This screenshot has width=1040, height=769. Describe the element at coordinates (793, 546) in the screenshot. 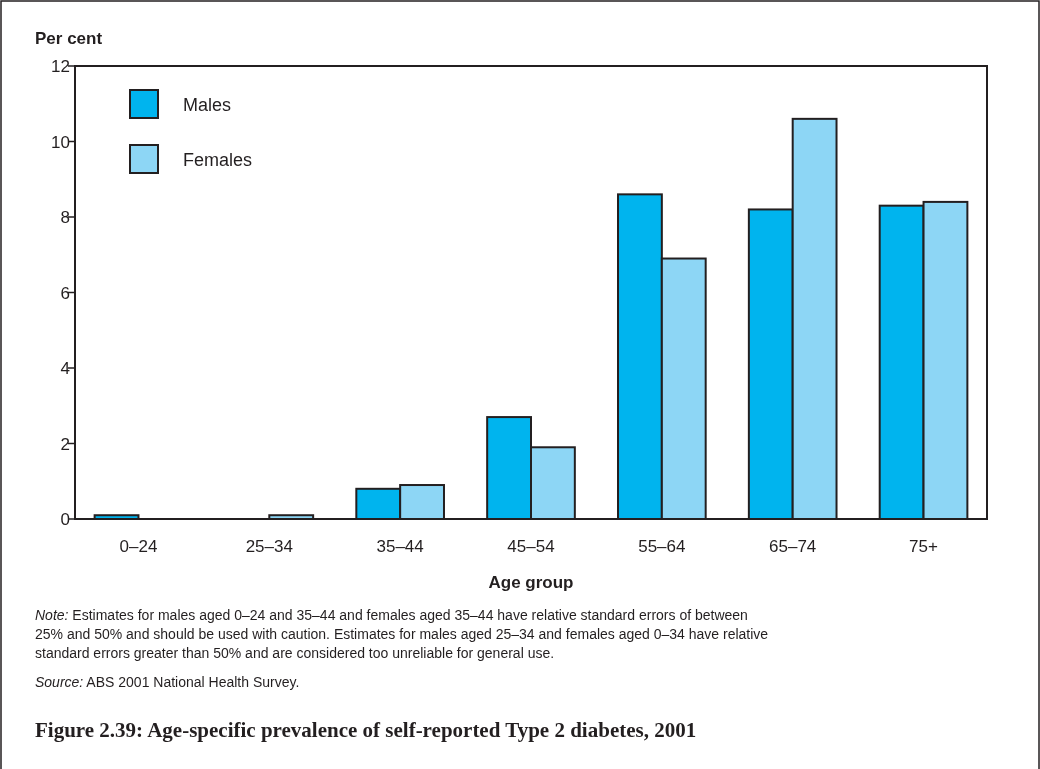

I see `x-tick-label: 65–74` at that location.